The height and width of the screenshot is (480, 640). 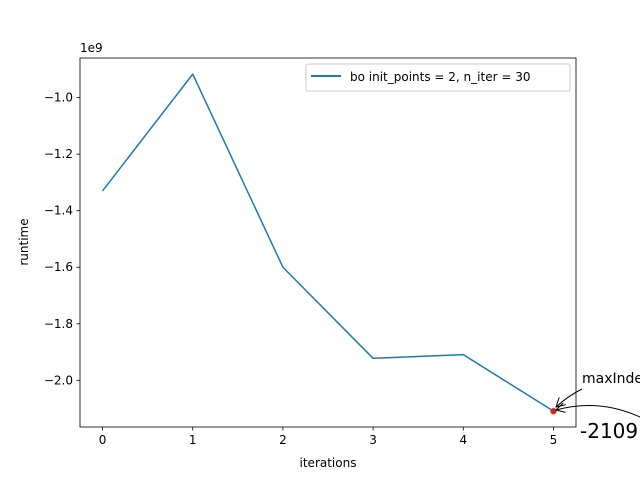 What do you see at coordinates (553, 411) in the screenshot?
I see `max-index-point` at bounding box center [553, 411].